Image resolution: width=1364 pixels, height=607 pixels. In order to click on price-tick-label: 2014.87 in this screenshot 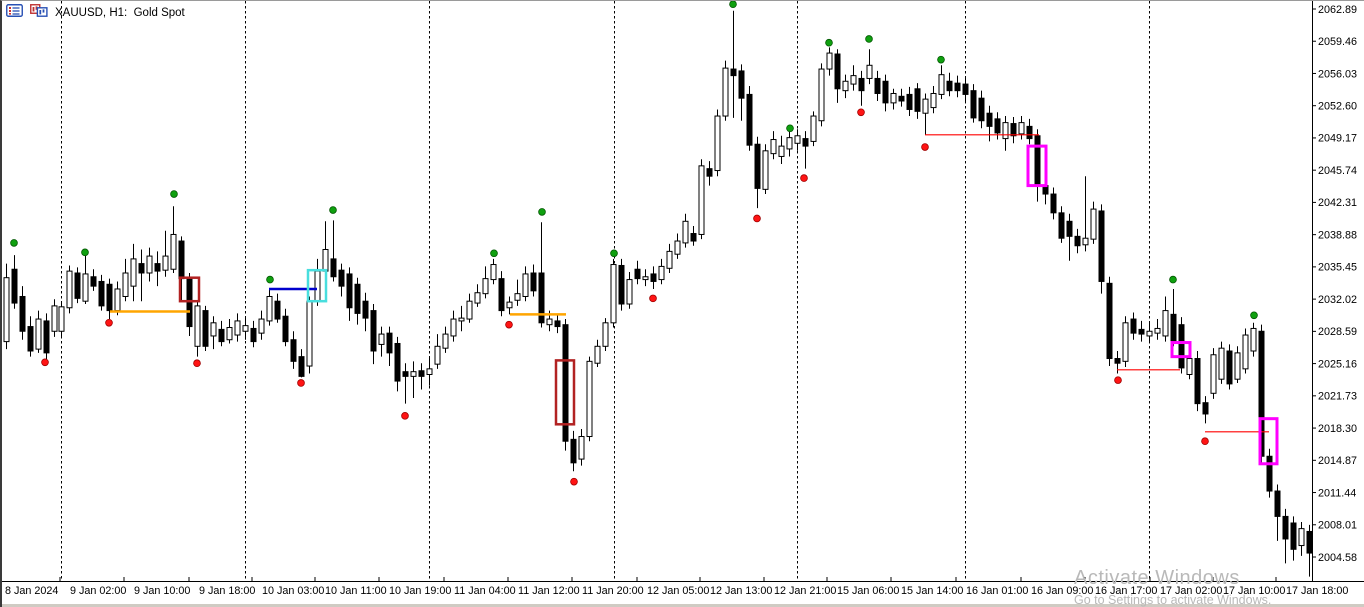, I will do `click(1337, 461)`.